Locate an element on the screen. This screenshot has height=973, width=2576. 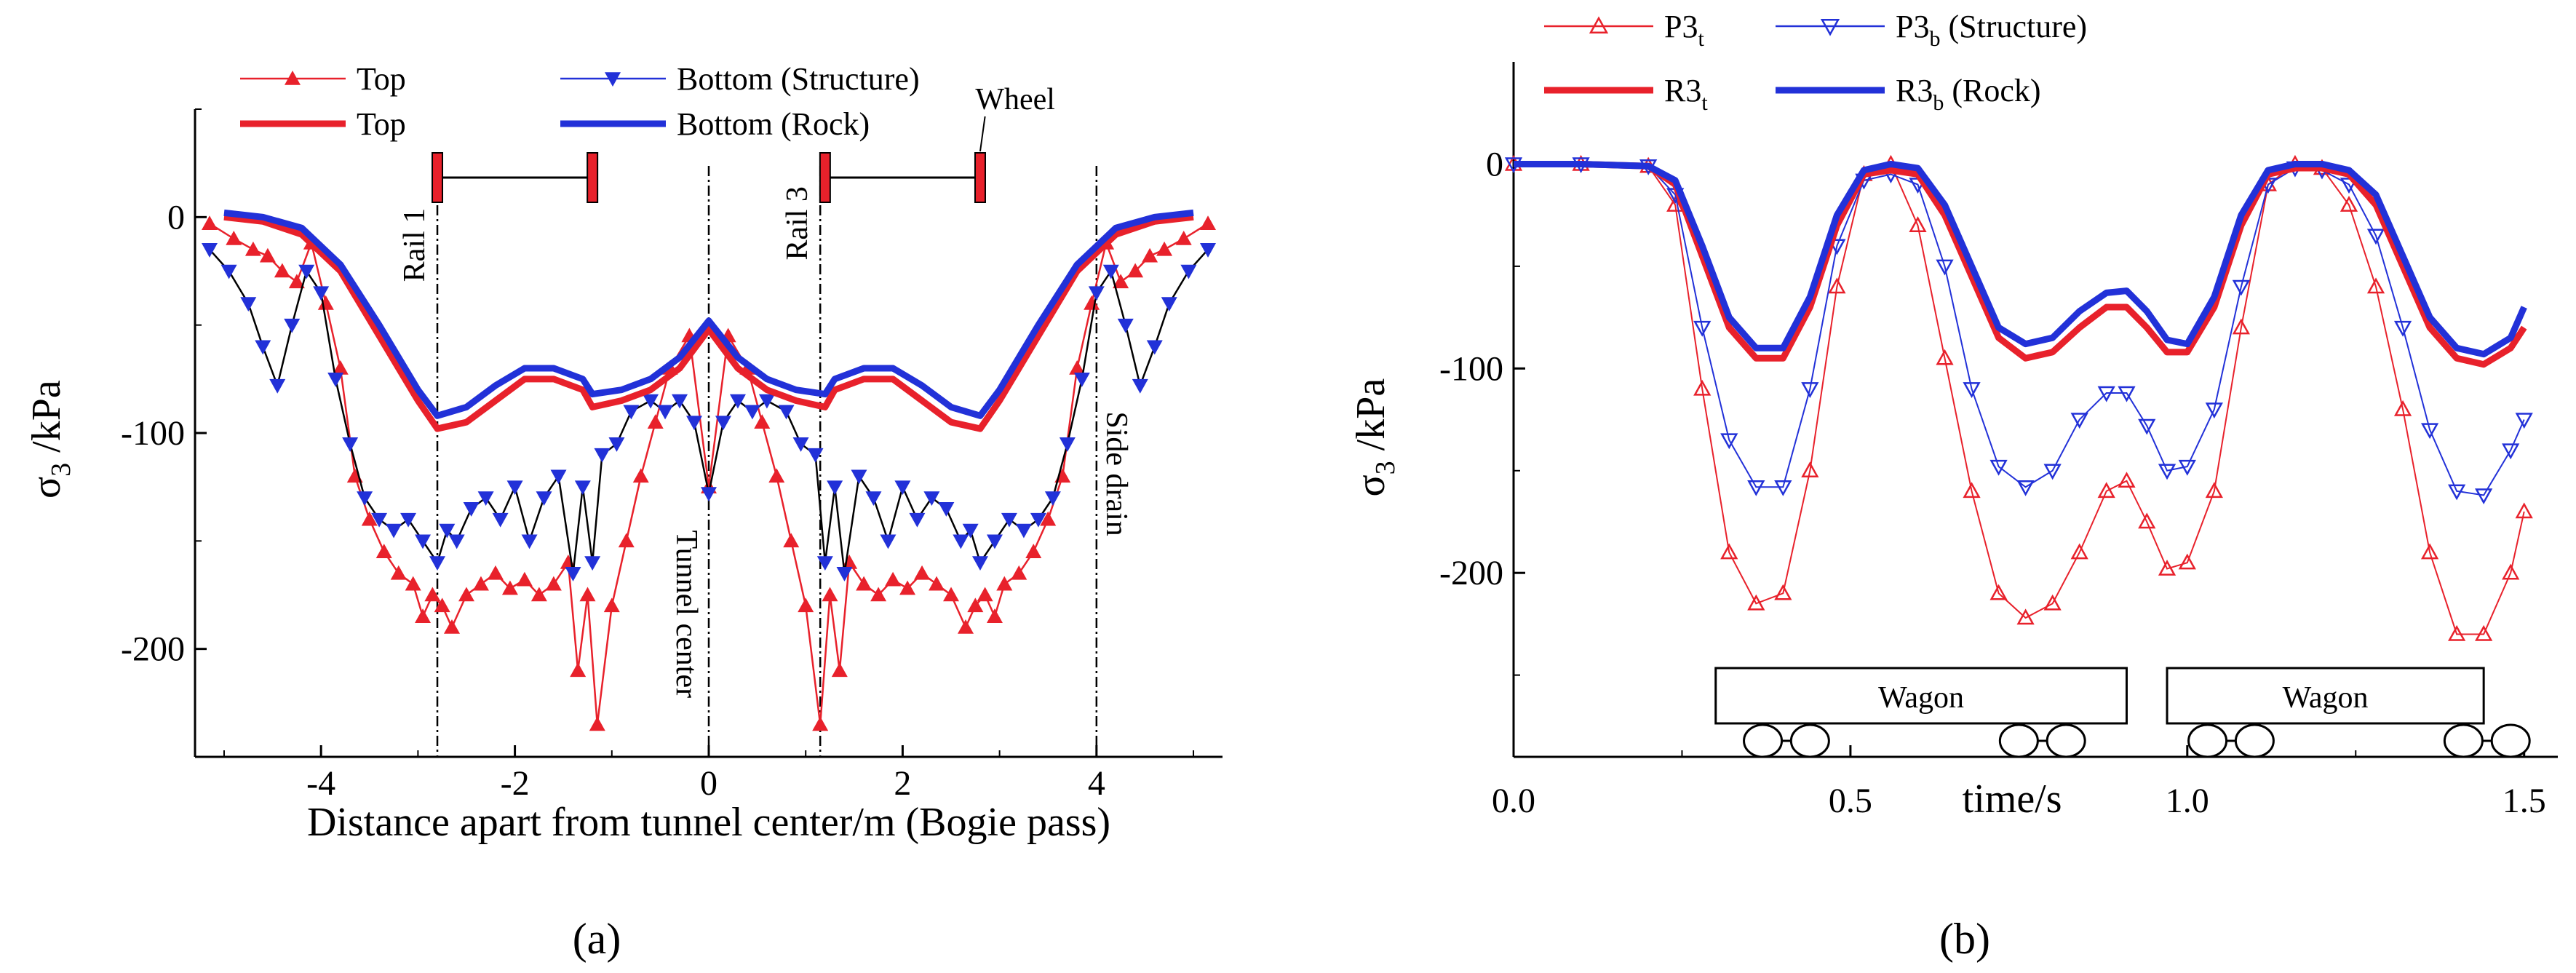
b-x-tick-label: 1.5 is located at coordinates (2524, 801).